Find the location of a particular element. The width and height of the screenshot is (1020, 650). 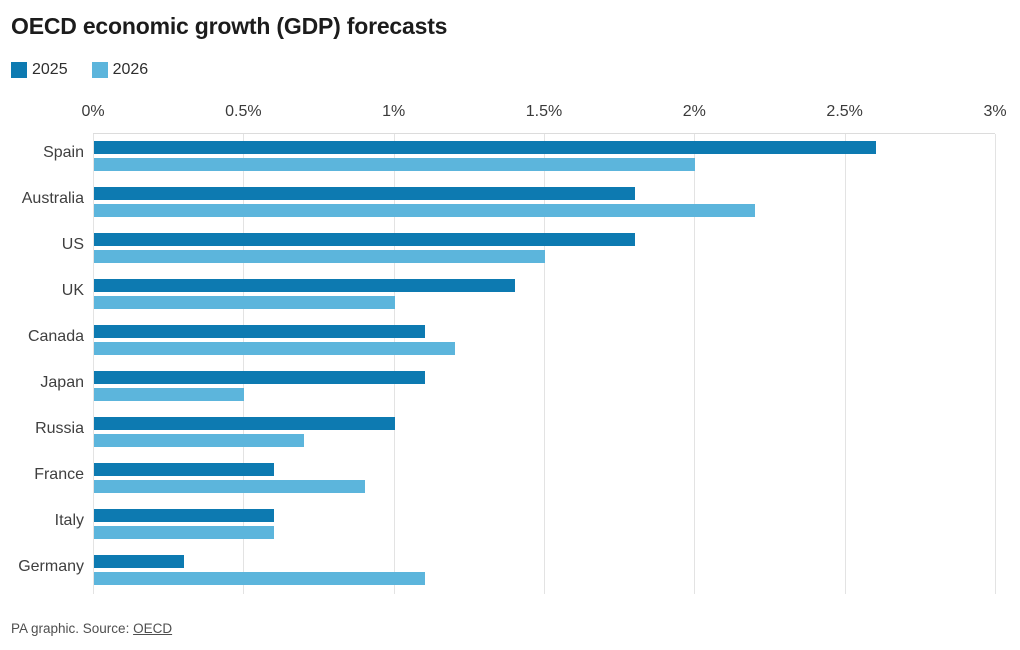

bar-2026-spain is located at coordinates (395, 164).